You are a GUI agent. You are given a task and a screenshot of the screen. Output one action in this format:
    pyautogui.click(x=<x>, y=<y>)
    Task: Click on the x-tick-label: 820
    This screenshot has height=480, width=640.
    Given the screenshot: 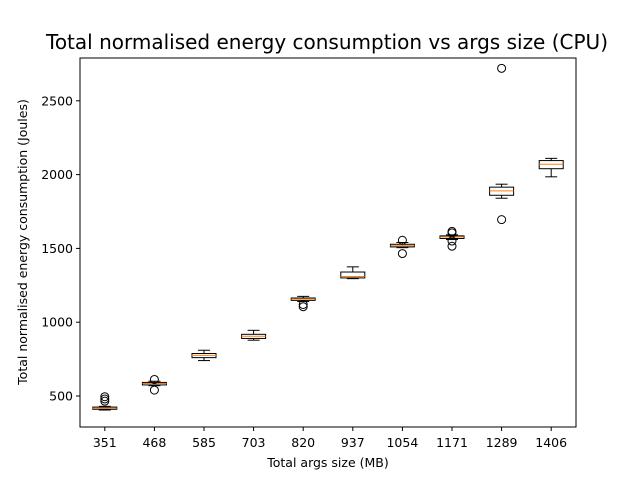 What is the action you would take?
    pyautogui.click(x=303, y=442)
    